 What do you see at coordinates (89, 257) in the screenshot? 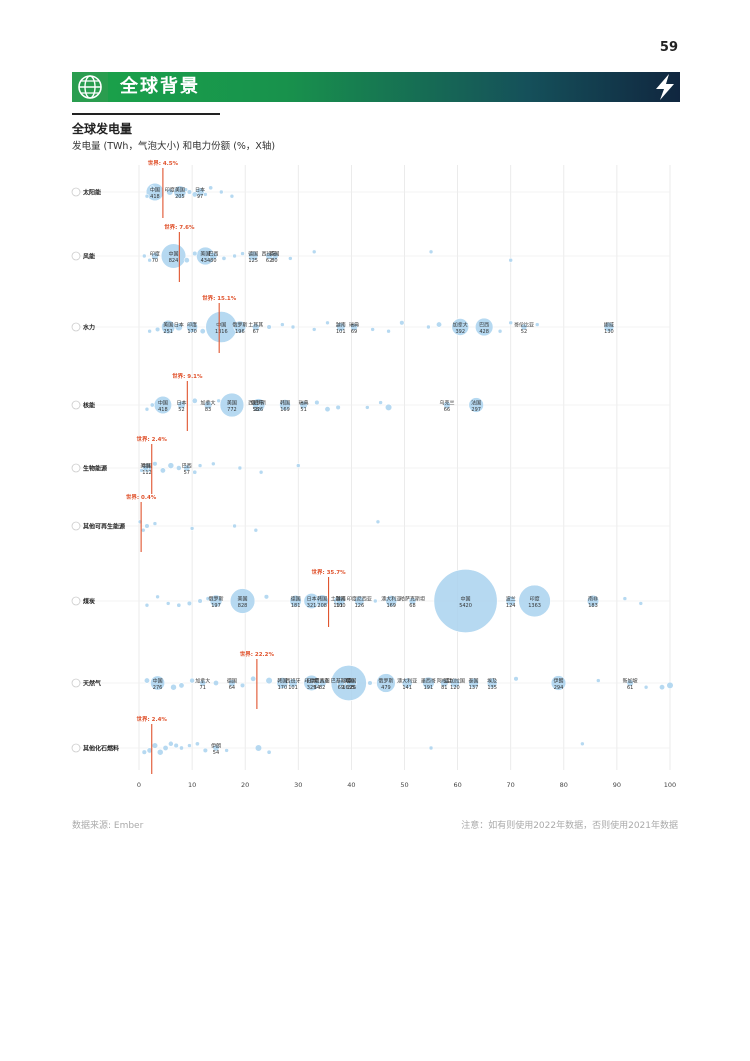
I see `row-label: 风能` at bounding box center [89, 257].